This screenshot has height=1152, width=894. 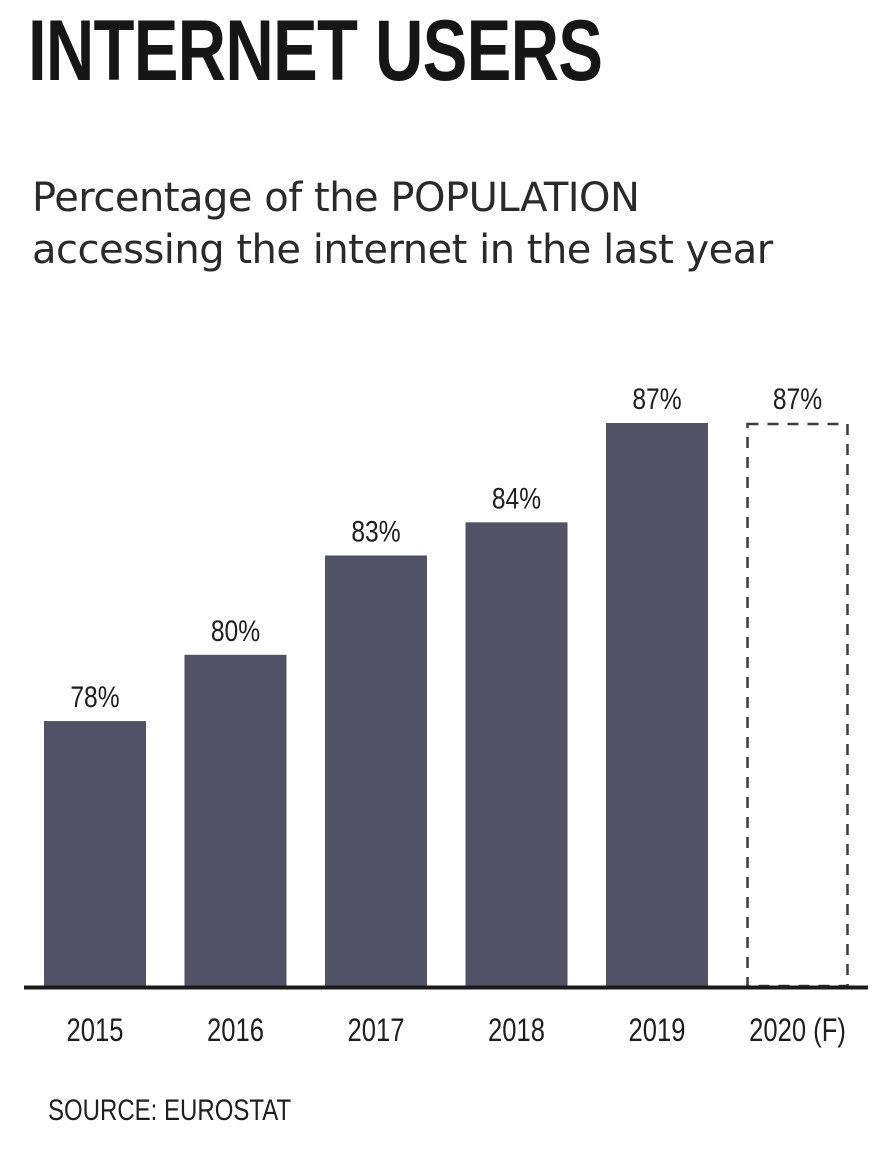 What do you see at coordinates (170, 1110) in the screenshot?
I see `source-note: SOURCE: EUROSTAT` at bounding box center [170, 1110].